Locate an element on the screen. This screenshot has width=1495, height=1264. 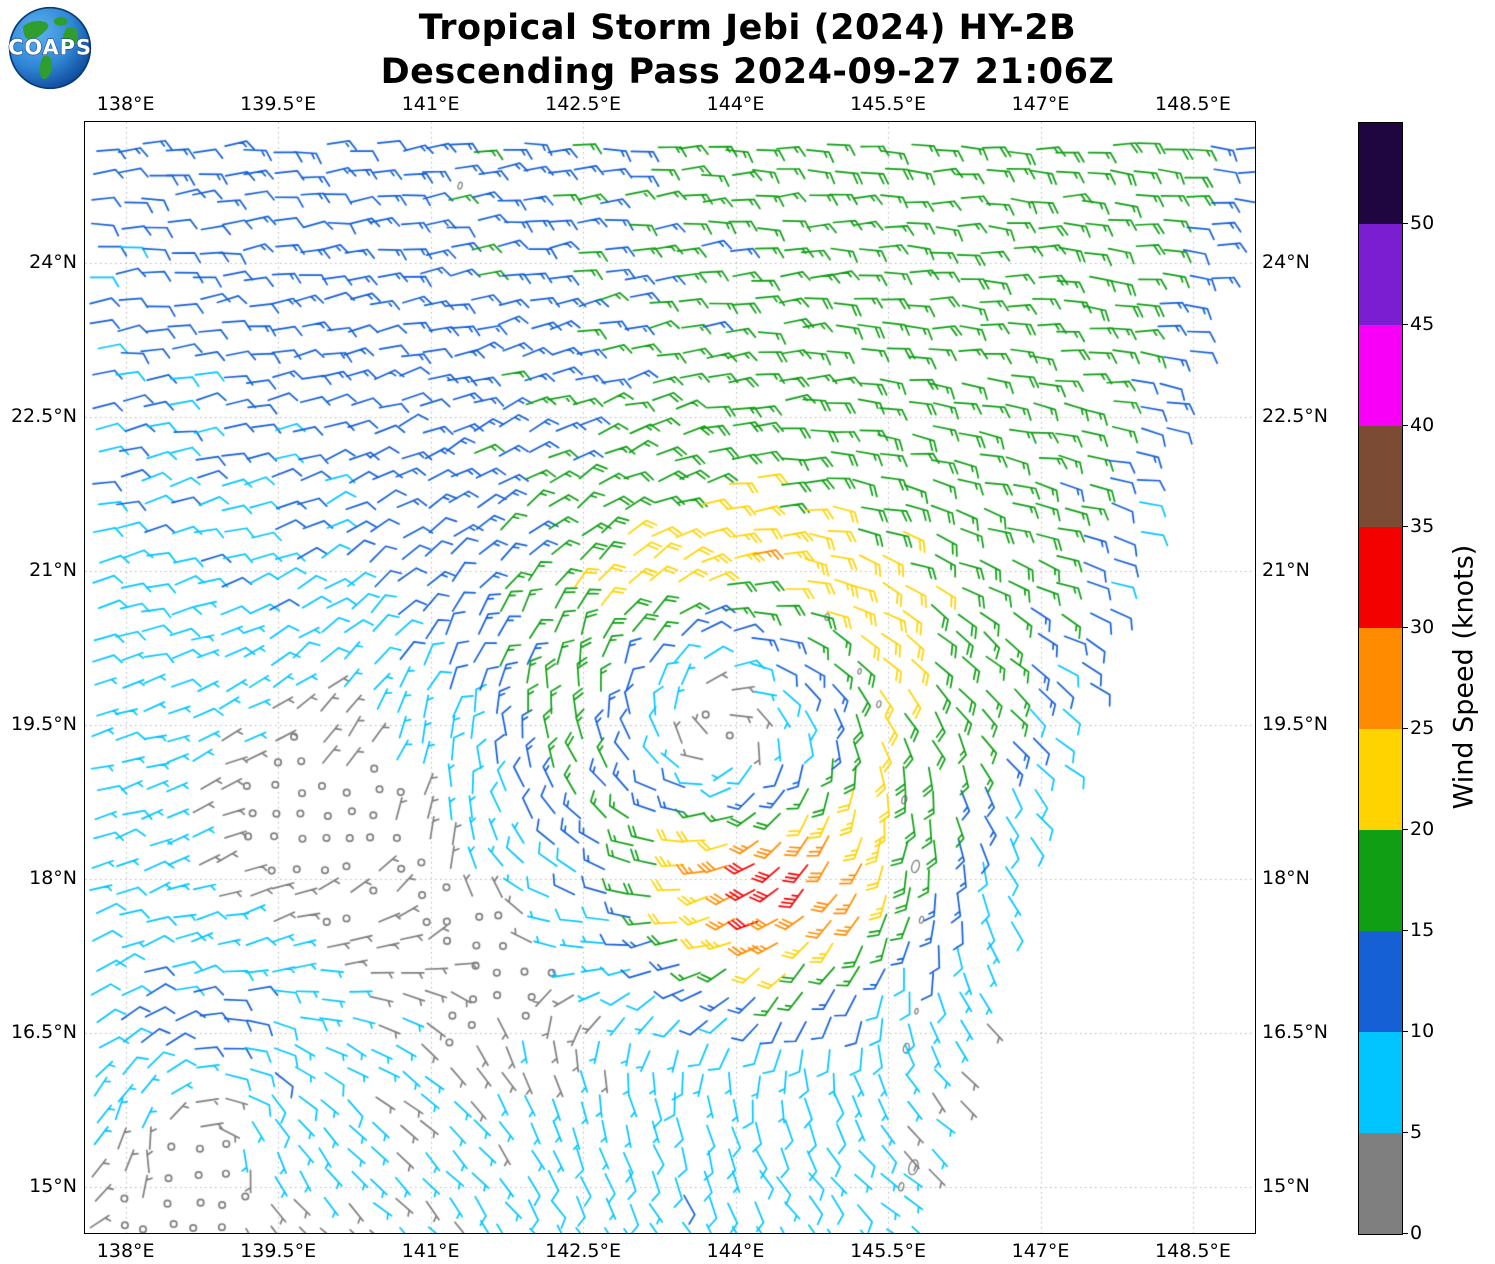
x-tick-label-bottom: 145.5°E is located at coordinates (888, 1251).